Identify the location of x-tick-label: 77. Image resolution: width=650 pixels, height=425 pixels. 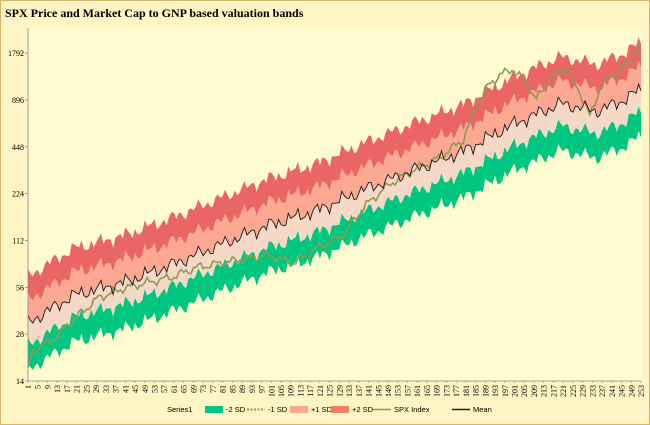
(213, 389).